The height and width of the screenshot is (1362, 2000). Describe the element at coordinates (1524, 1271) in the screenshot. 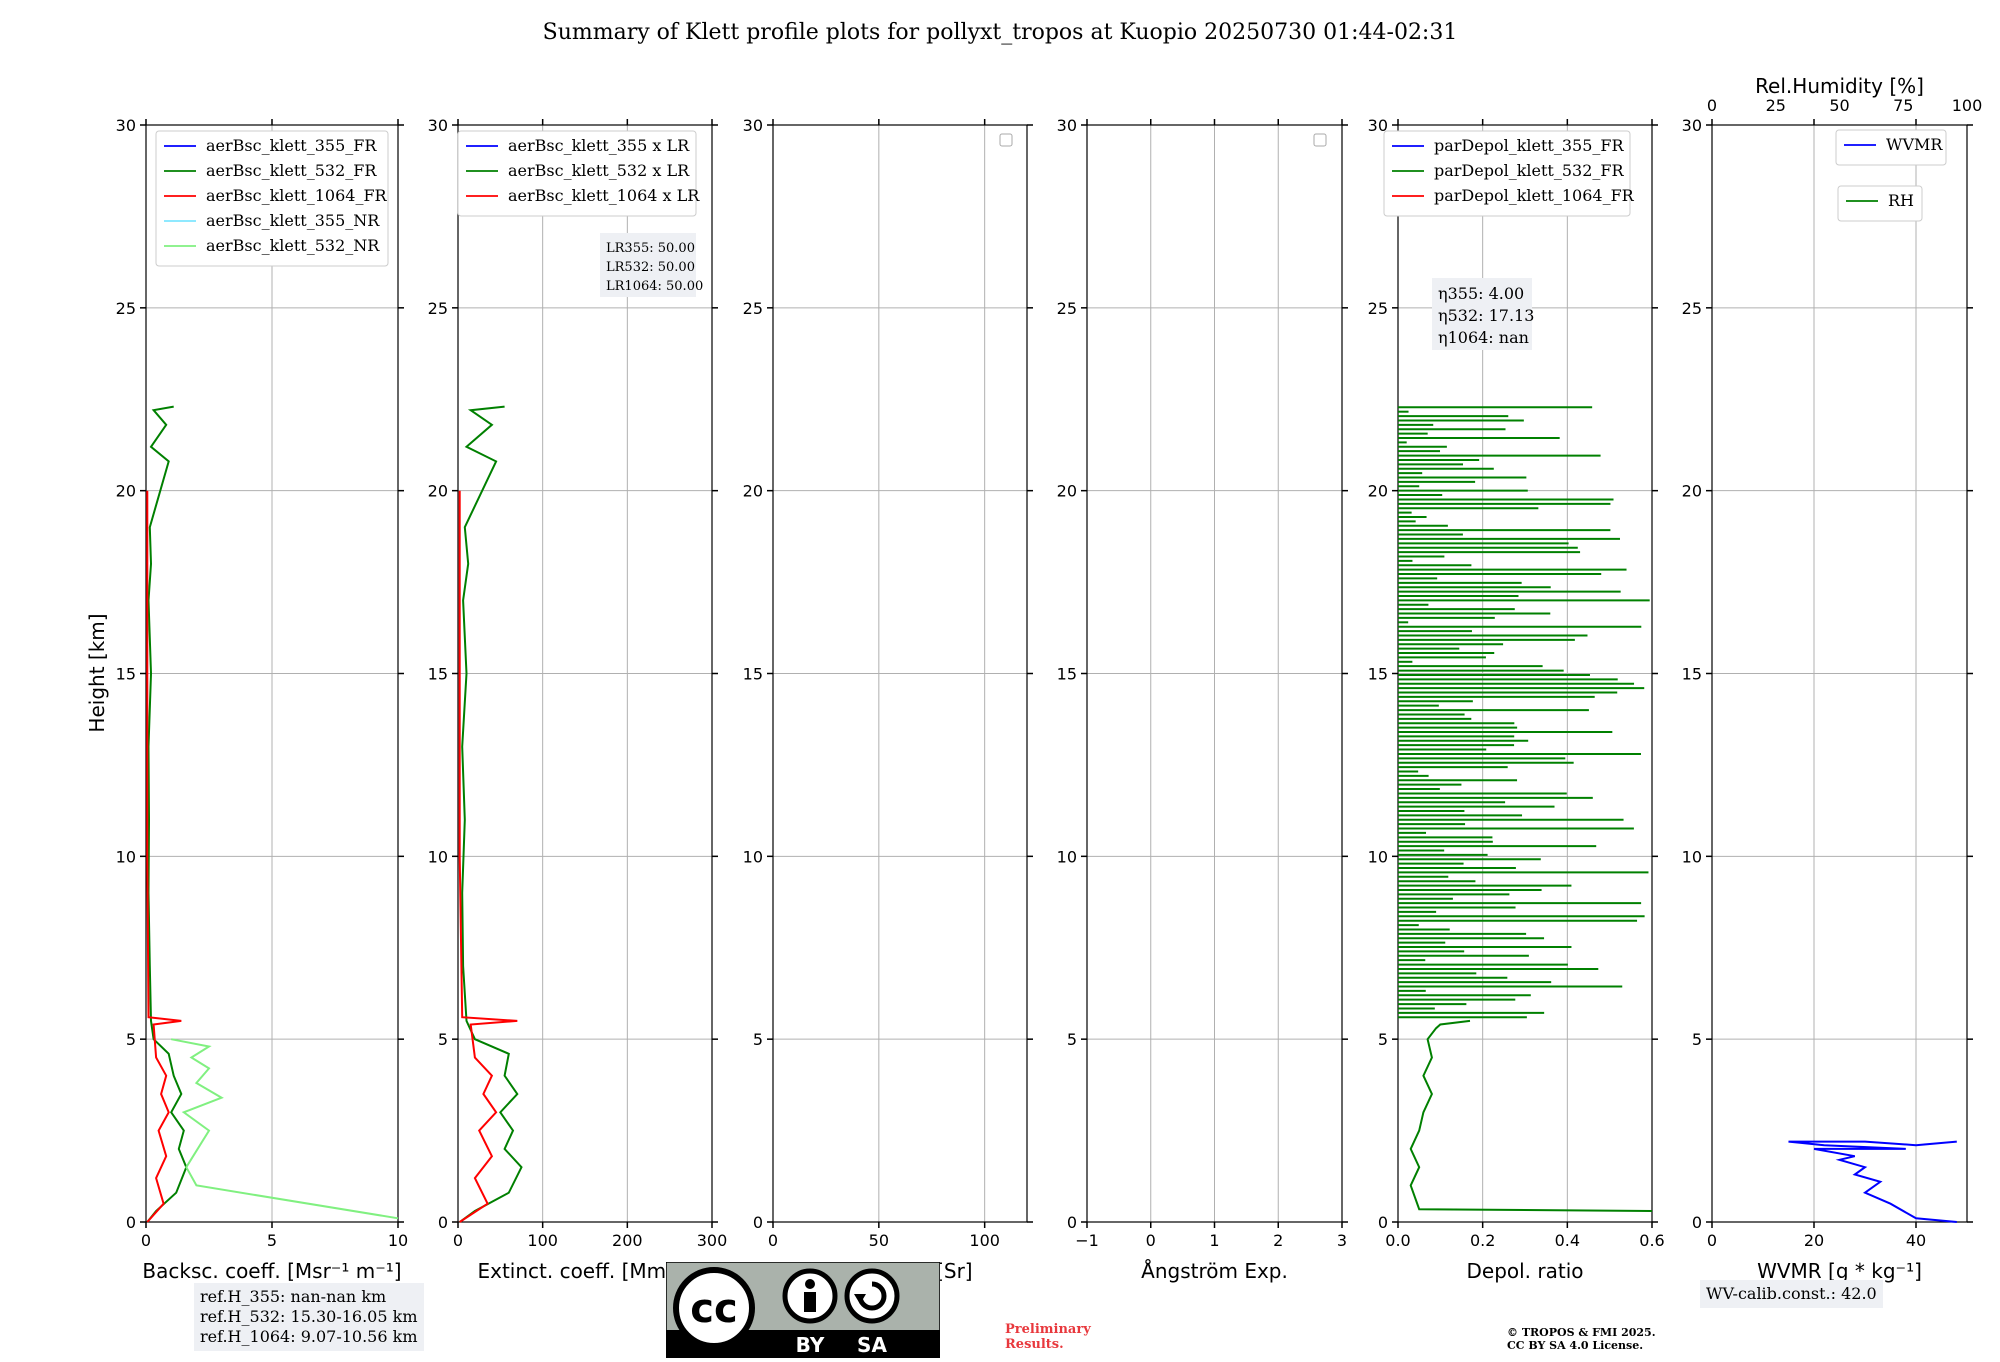

I see `x-axis-label-depol: Depol. ratio` at that location.